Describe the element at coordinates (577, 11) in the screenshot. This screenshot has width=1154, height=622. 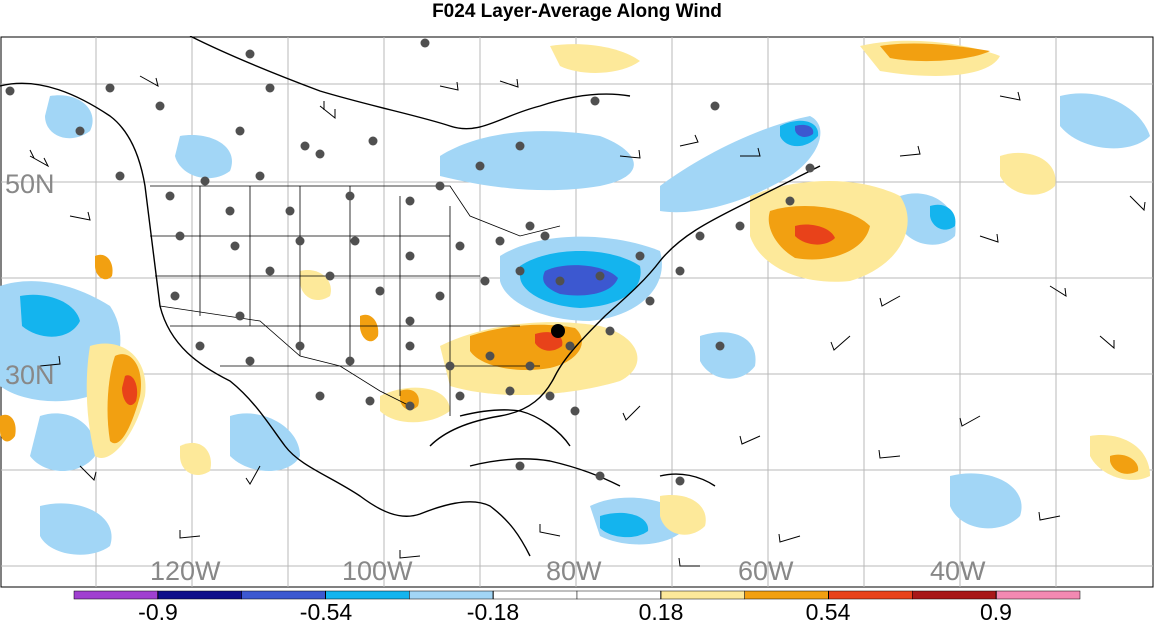
I see `map-title: F024 Layer-Average Along Wind` at that location.